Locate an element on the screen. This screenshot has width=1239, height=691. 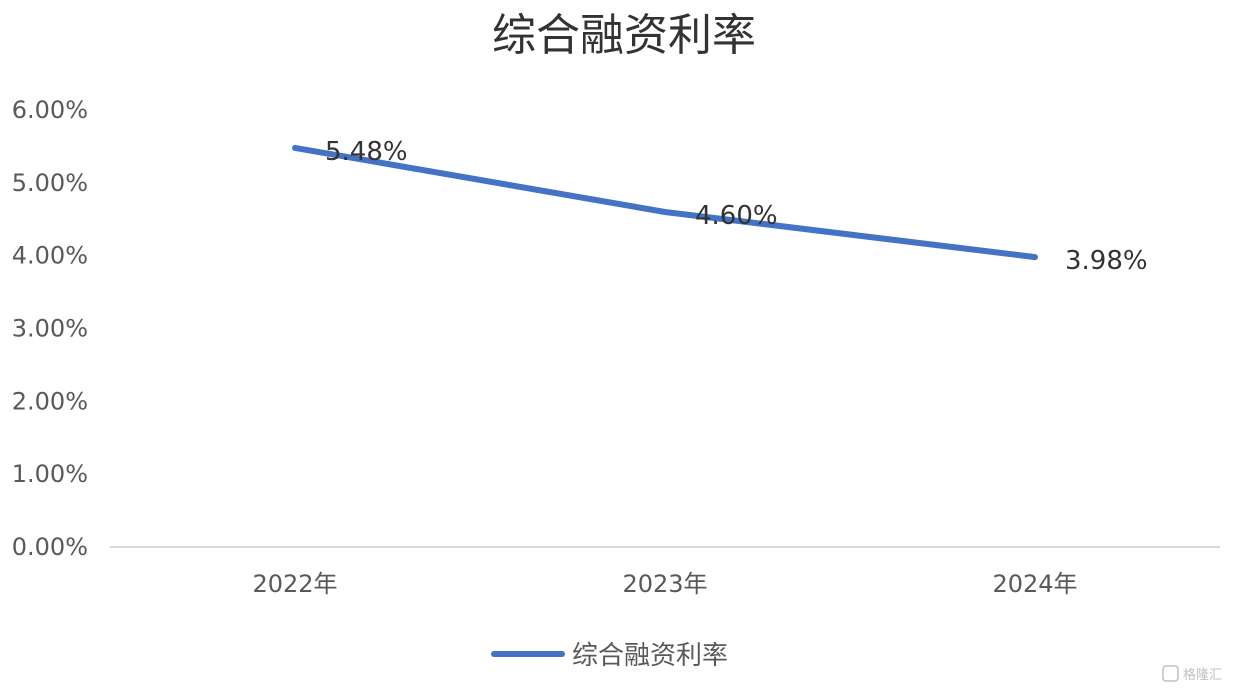
x-tick-label: 2022年 is located at coordinates (294, 584).